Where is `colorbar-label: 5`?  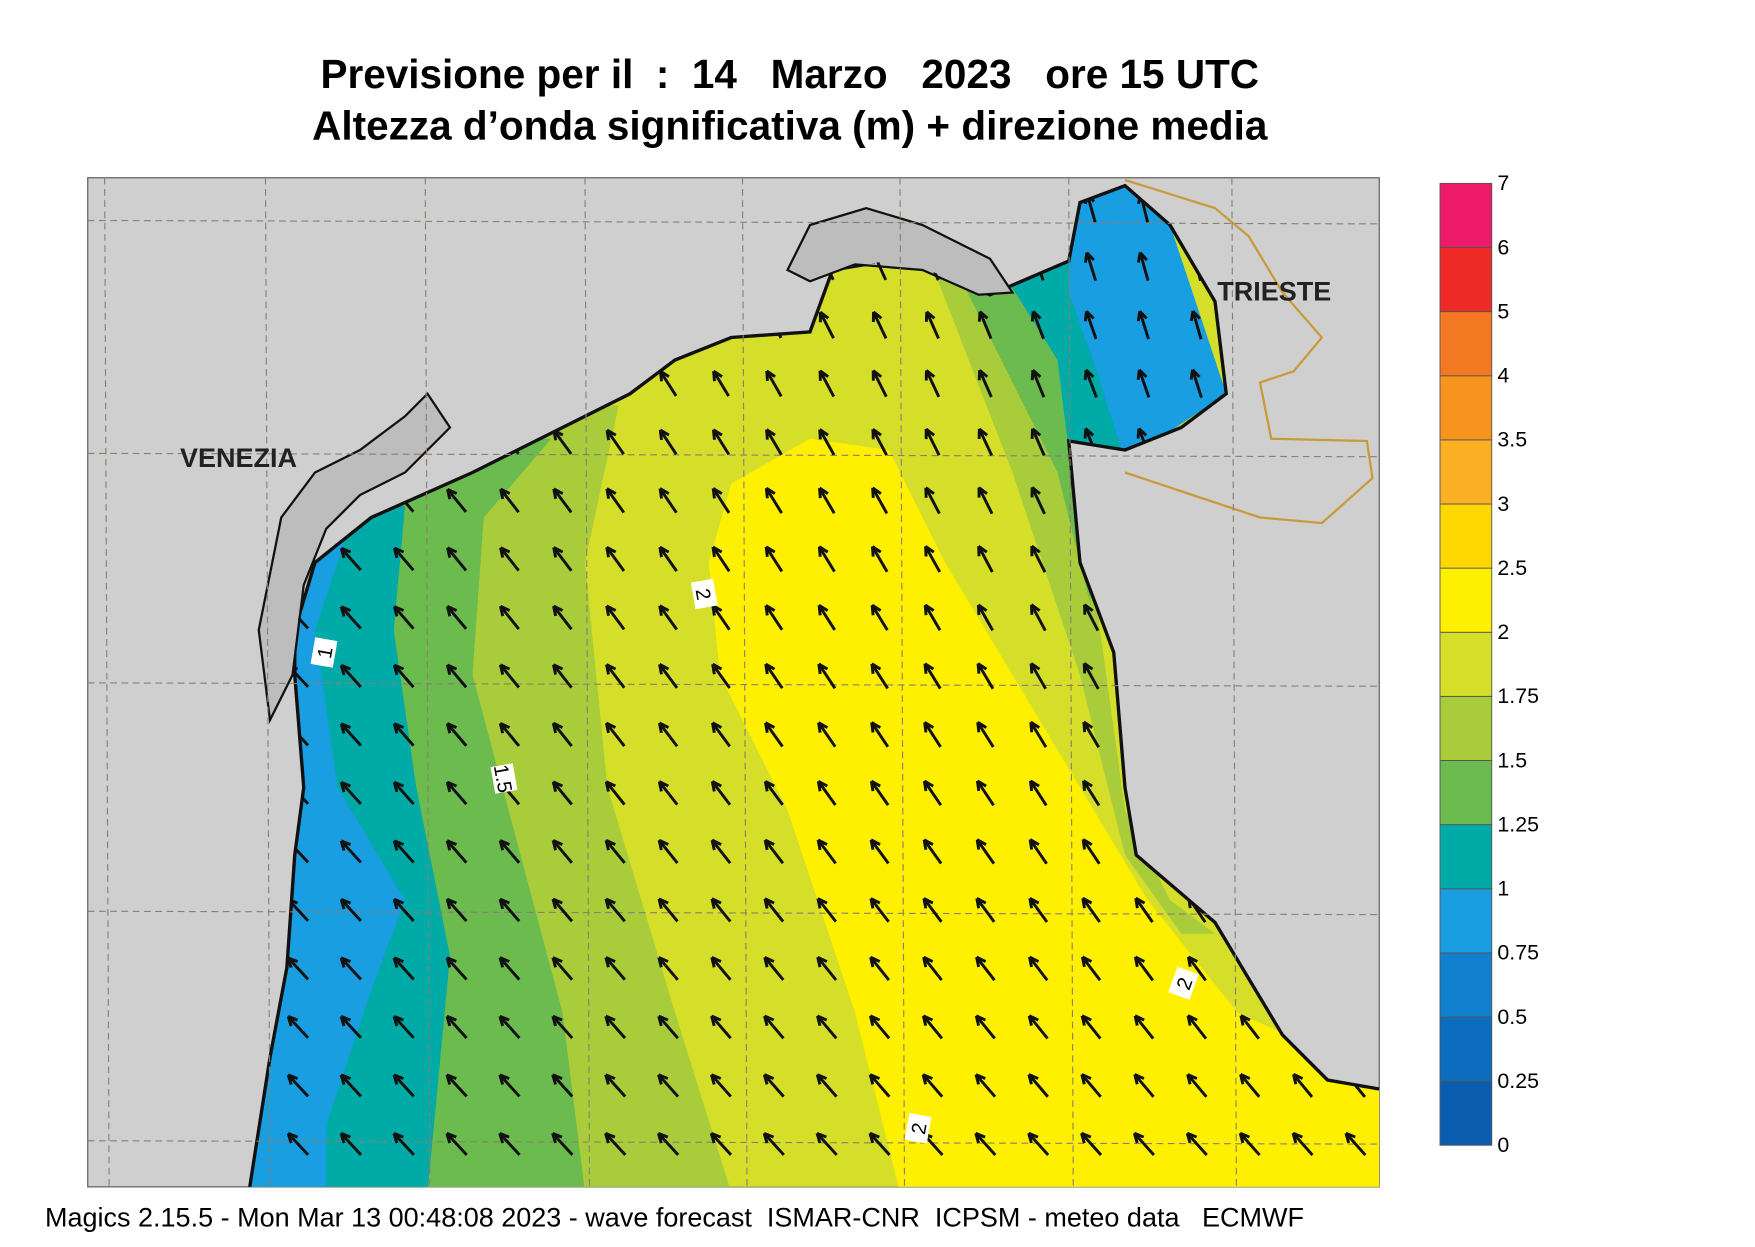 colorbar-label: 5 is located at coordinates (1503, 311).